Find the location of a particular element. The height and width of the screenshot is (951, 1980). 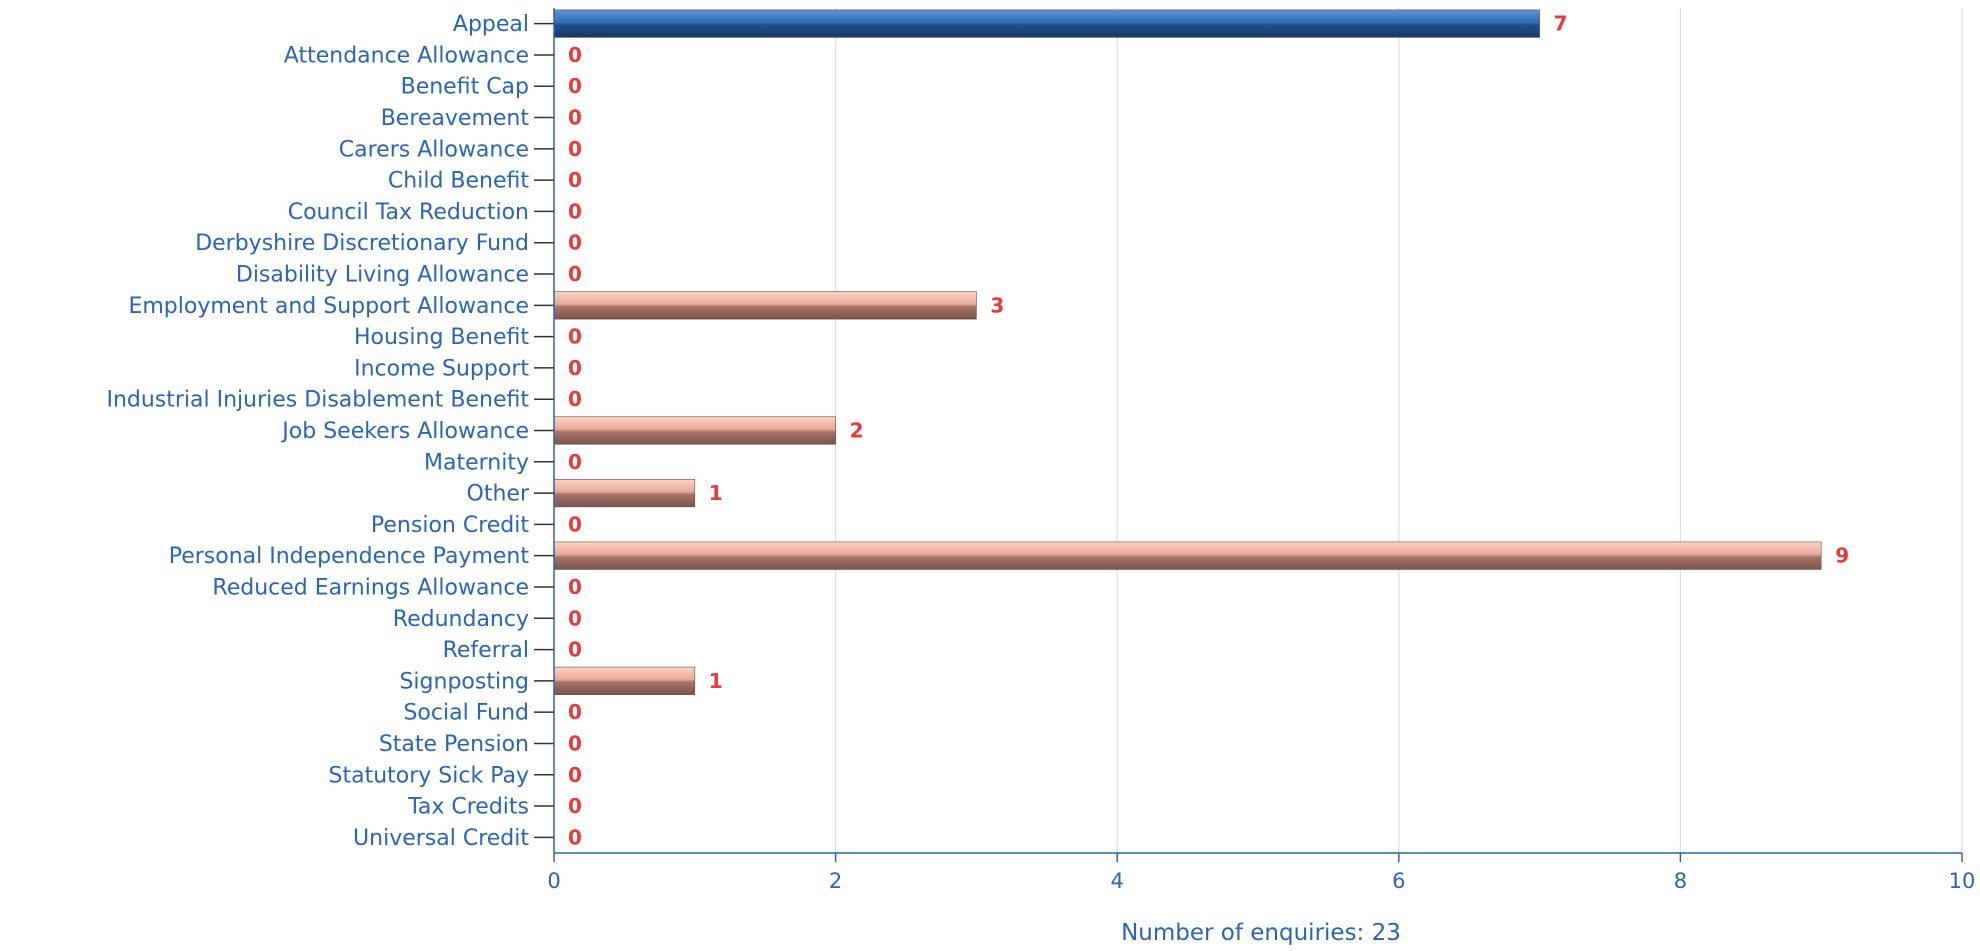

category-label: Maternity is located at coordinates (476, 462).